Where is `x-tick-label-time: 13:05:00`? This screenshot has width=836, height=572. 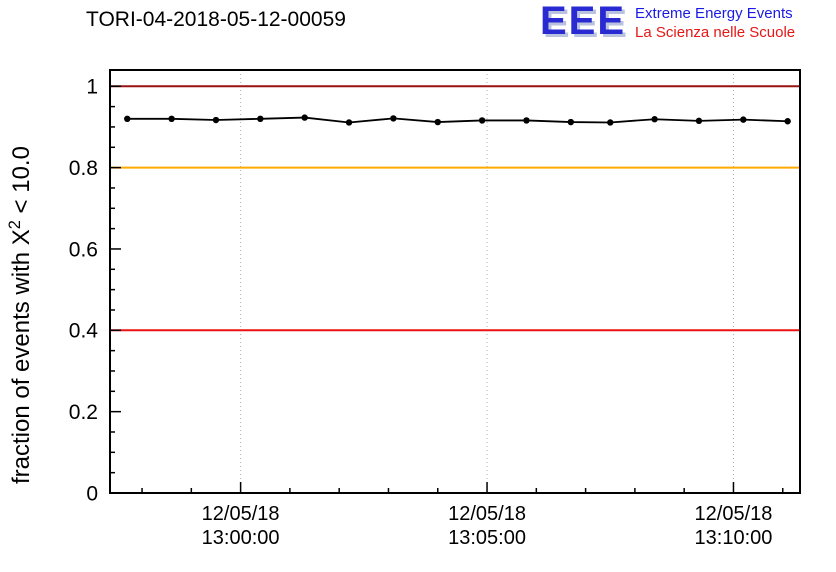
x-tick-label-time: 13:05:00 is located at coordinates (487, 538).